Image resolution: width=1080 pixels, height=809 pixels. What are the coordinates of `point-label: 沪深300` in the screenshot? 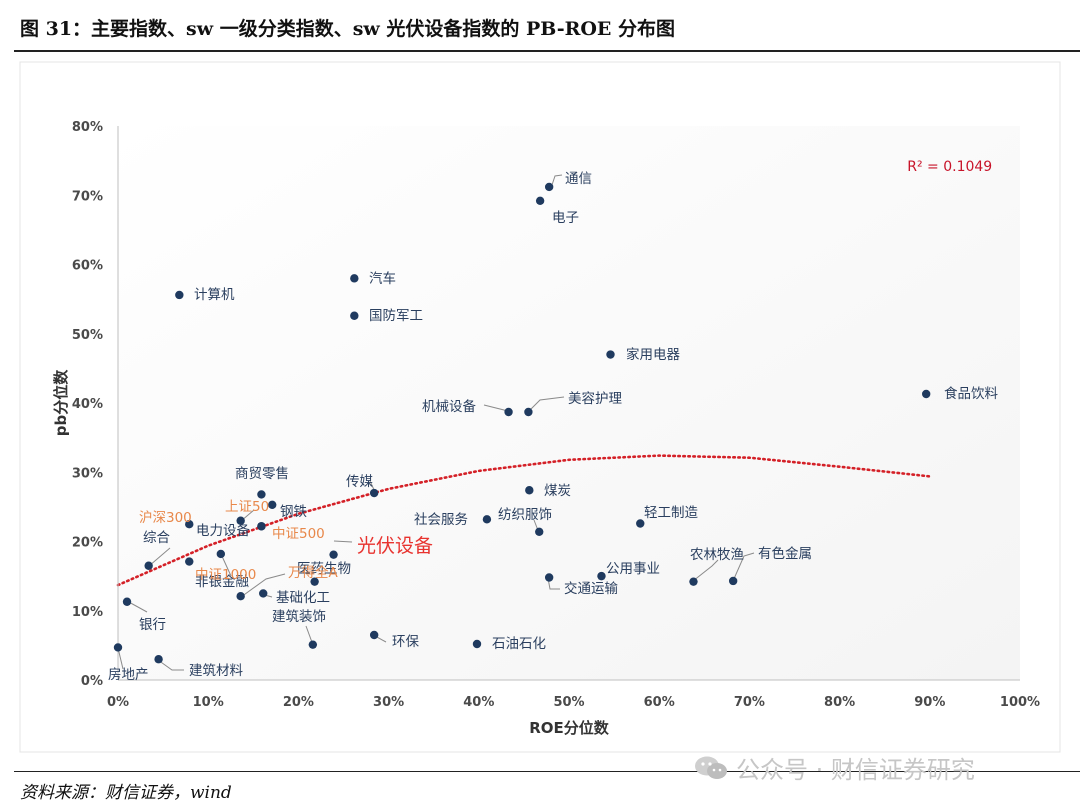 It's located at (165, 518).